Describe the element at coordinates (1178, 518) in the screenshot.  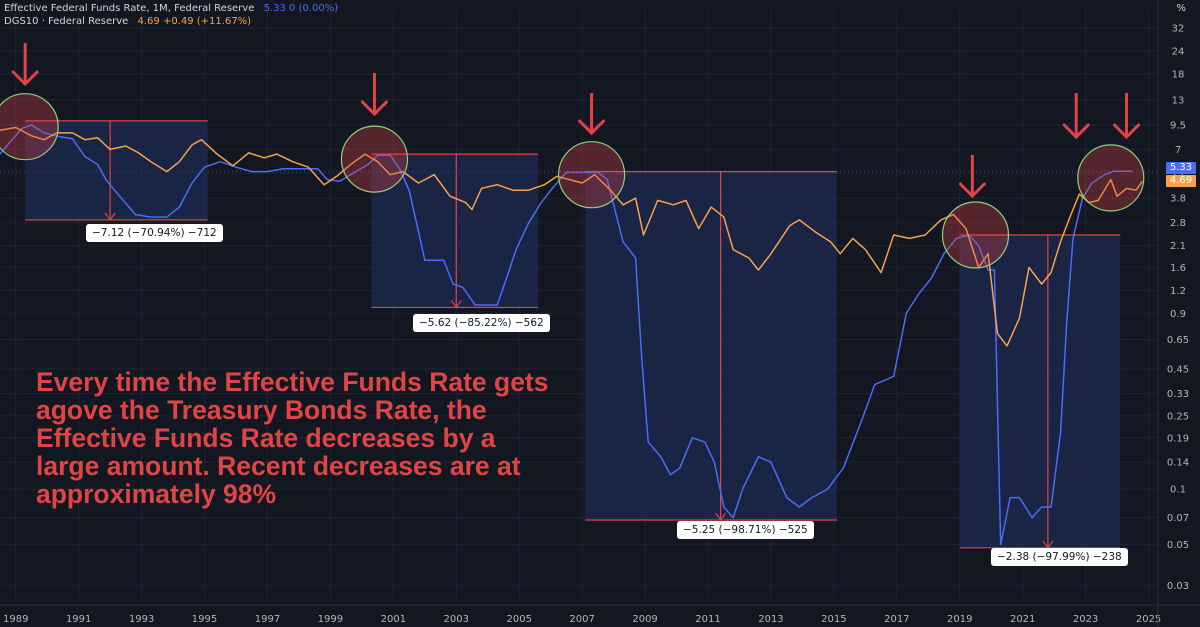
I see `y-tick-label: 0.07` at that location.